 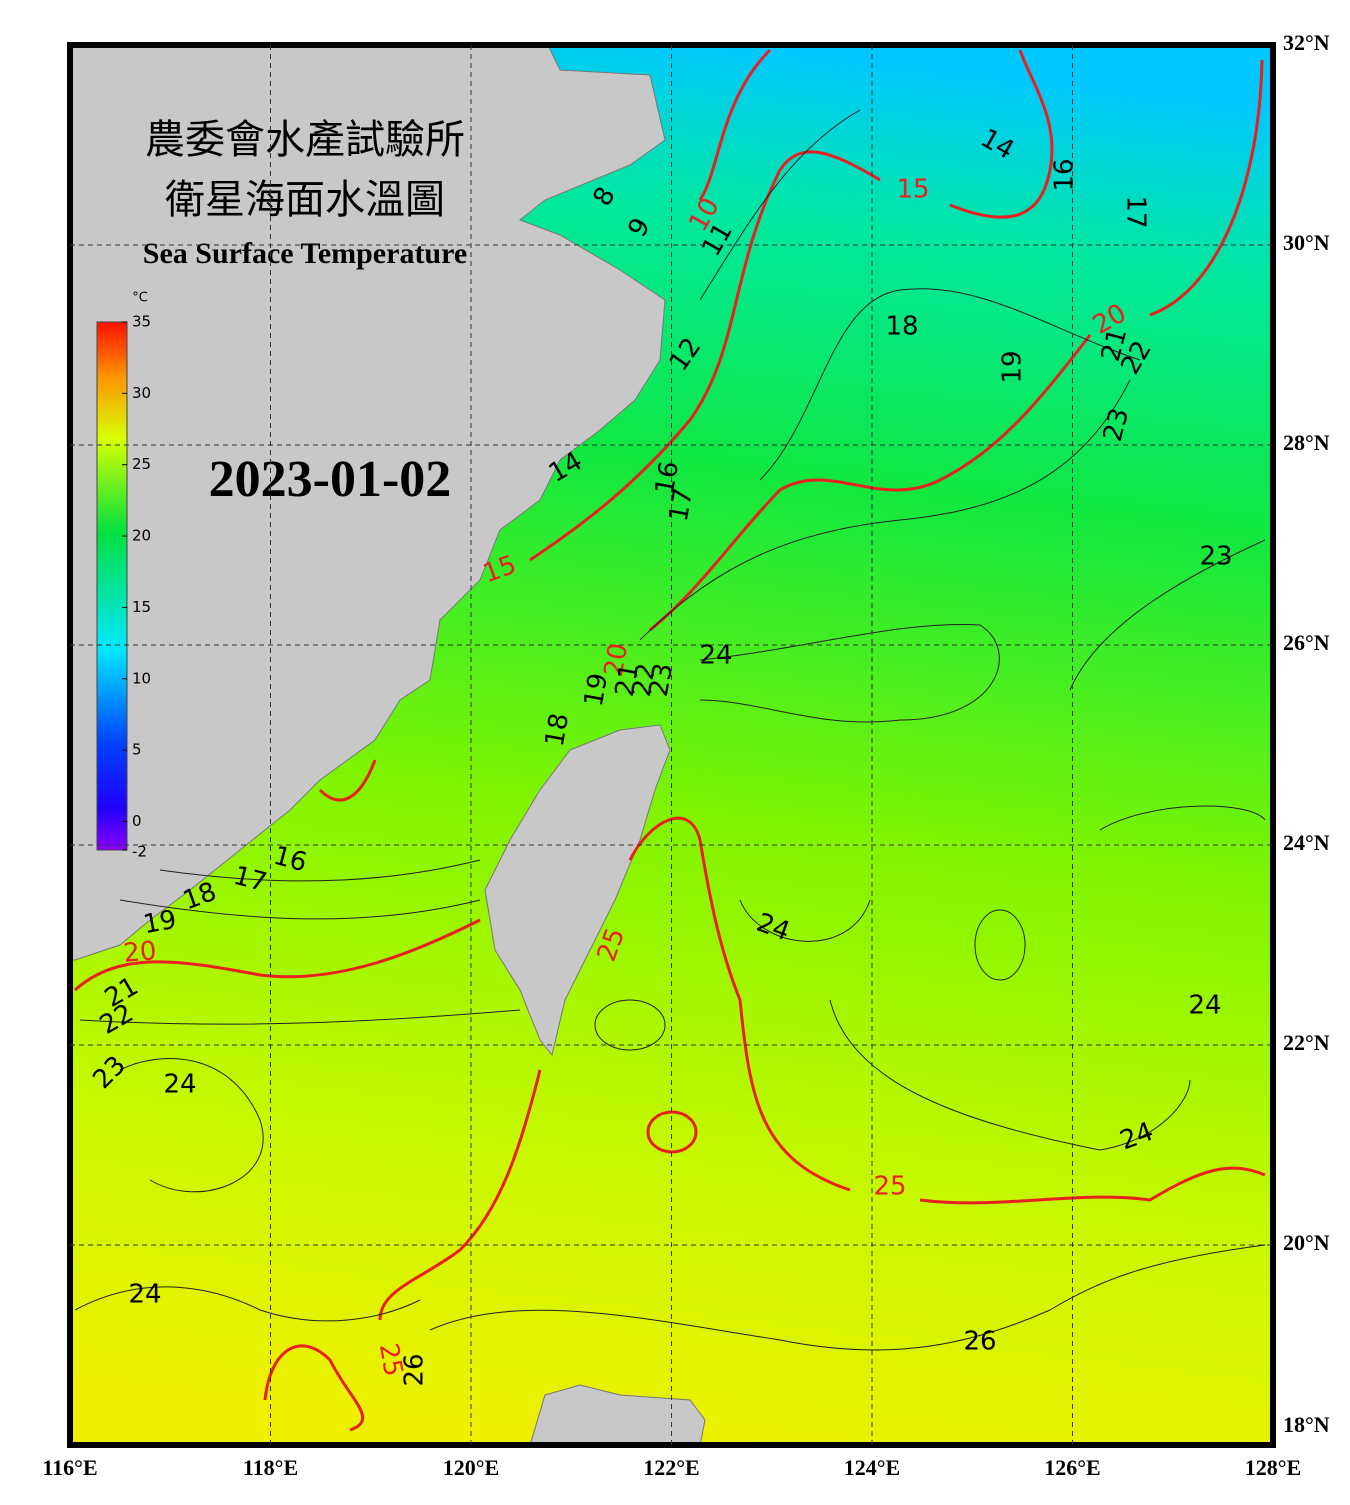 What do you see at coordinates (1306, 242) in the screenshot?
I see `lat-tick-label: 30°N` at bounding box center [1306, 242].